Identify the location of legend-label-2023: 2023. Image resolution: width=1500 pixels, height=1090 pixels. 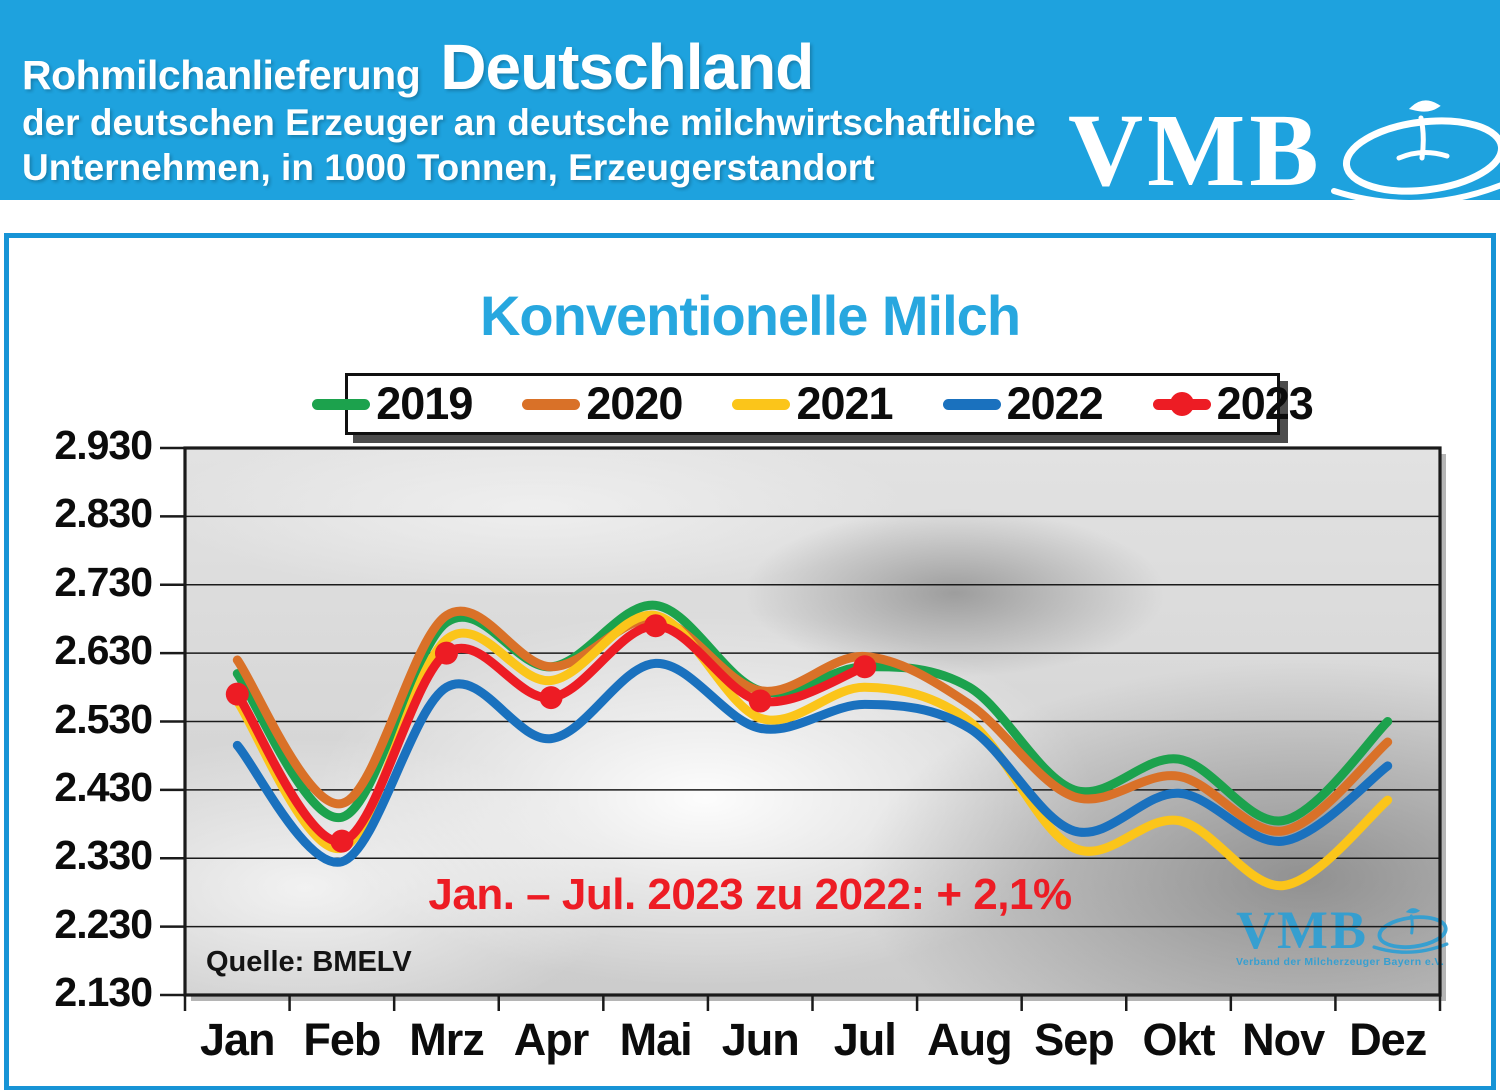
(1265, 403).